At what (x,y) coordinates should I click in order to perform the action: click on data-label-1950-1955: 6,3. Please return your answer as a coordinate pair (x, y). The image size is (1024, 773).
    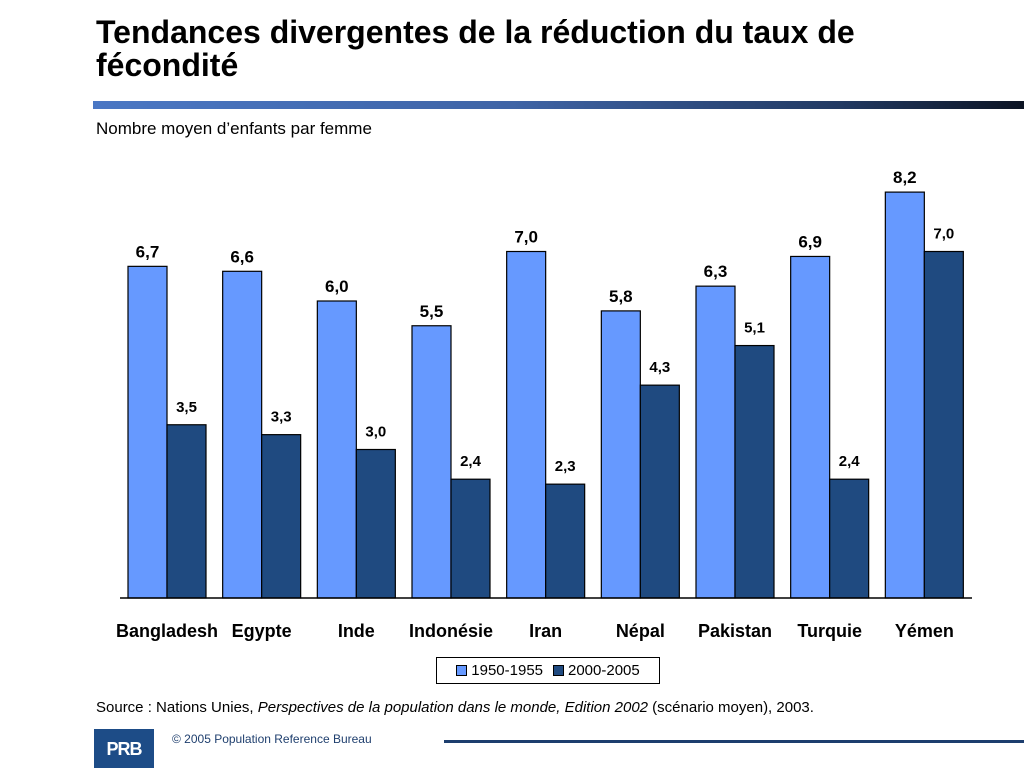
    Looking at the image, I should click on (716, 271).